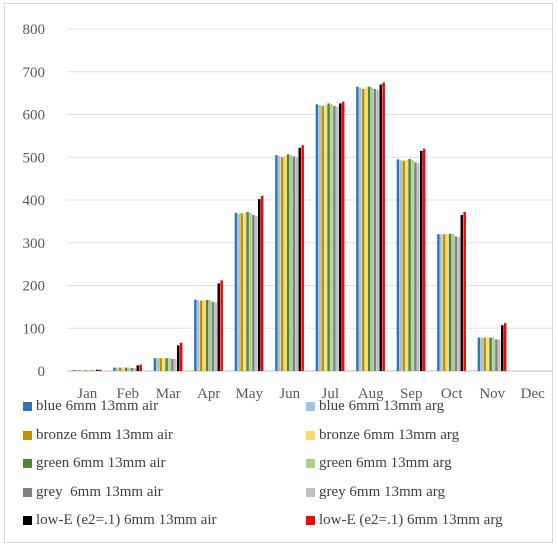  Describe the element at coordinates (533, 394) in the screenshot. I see `x-tick-label: Dec` at that location.